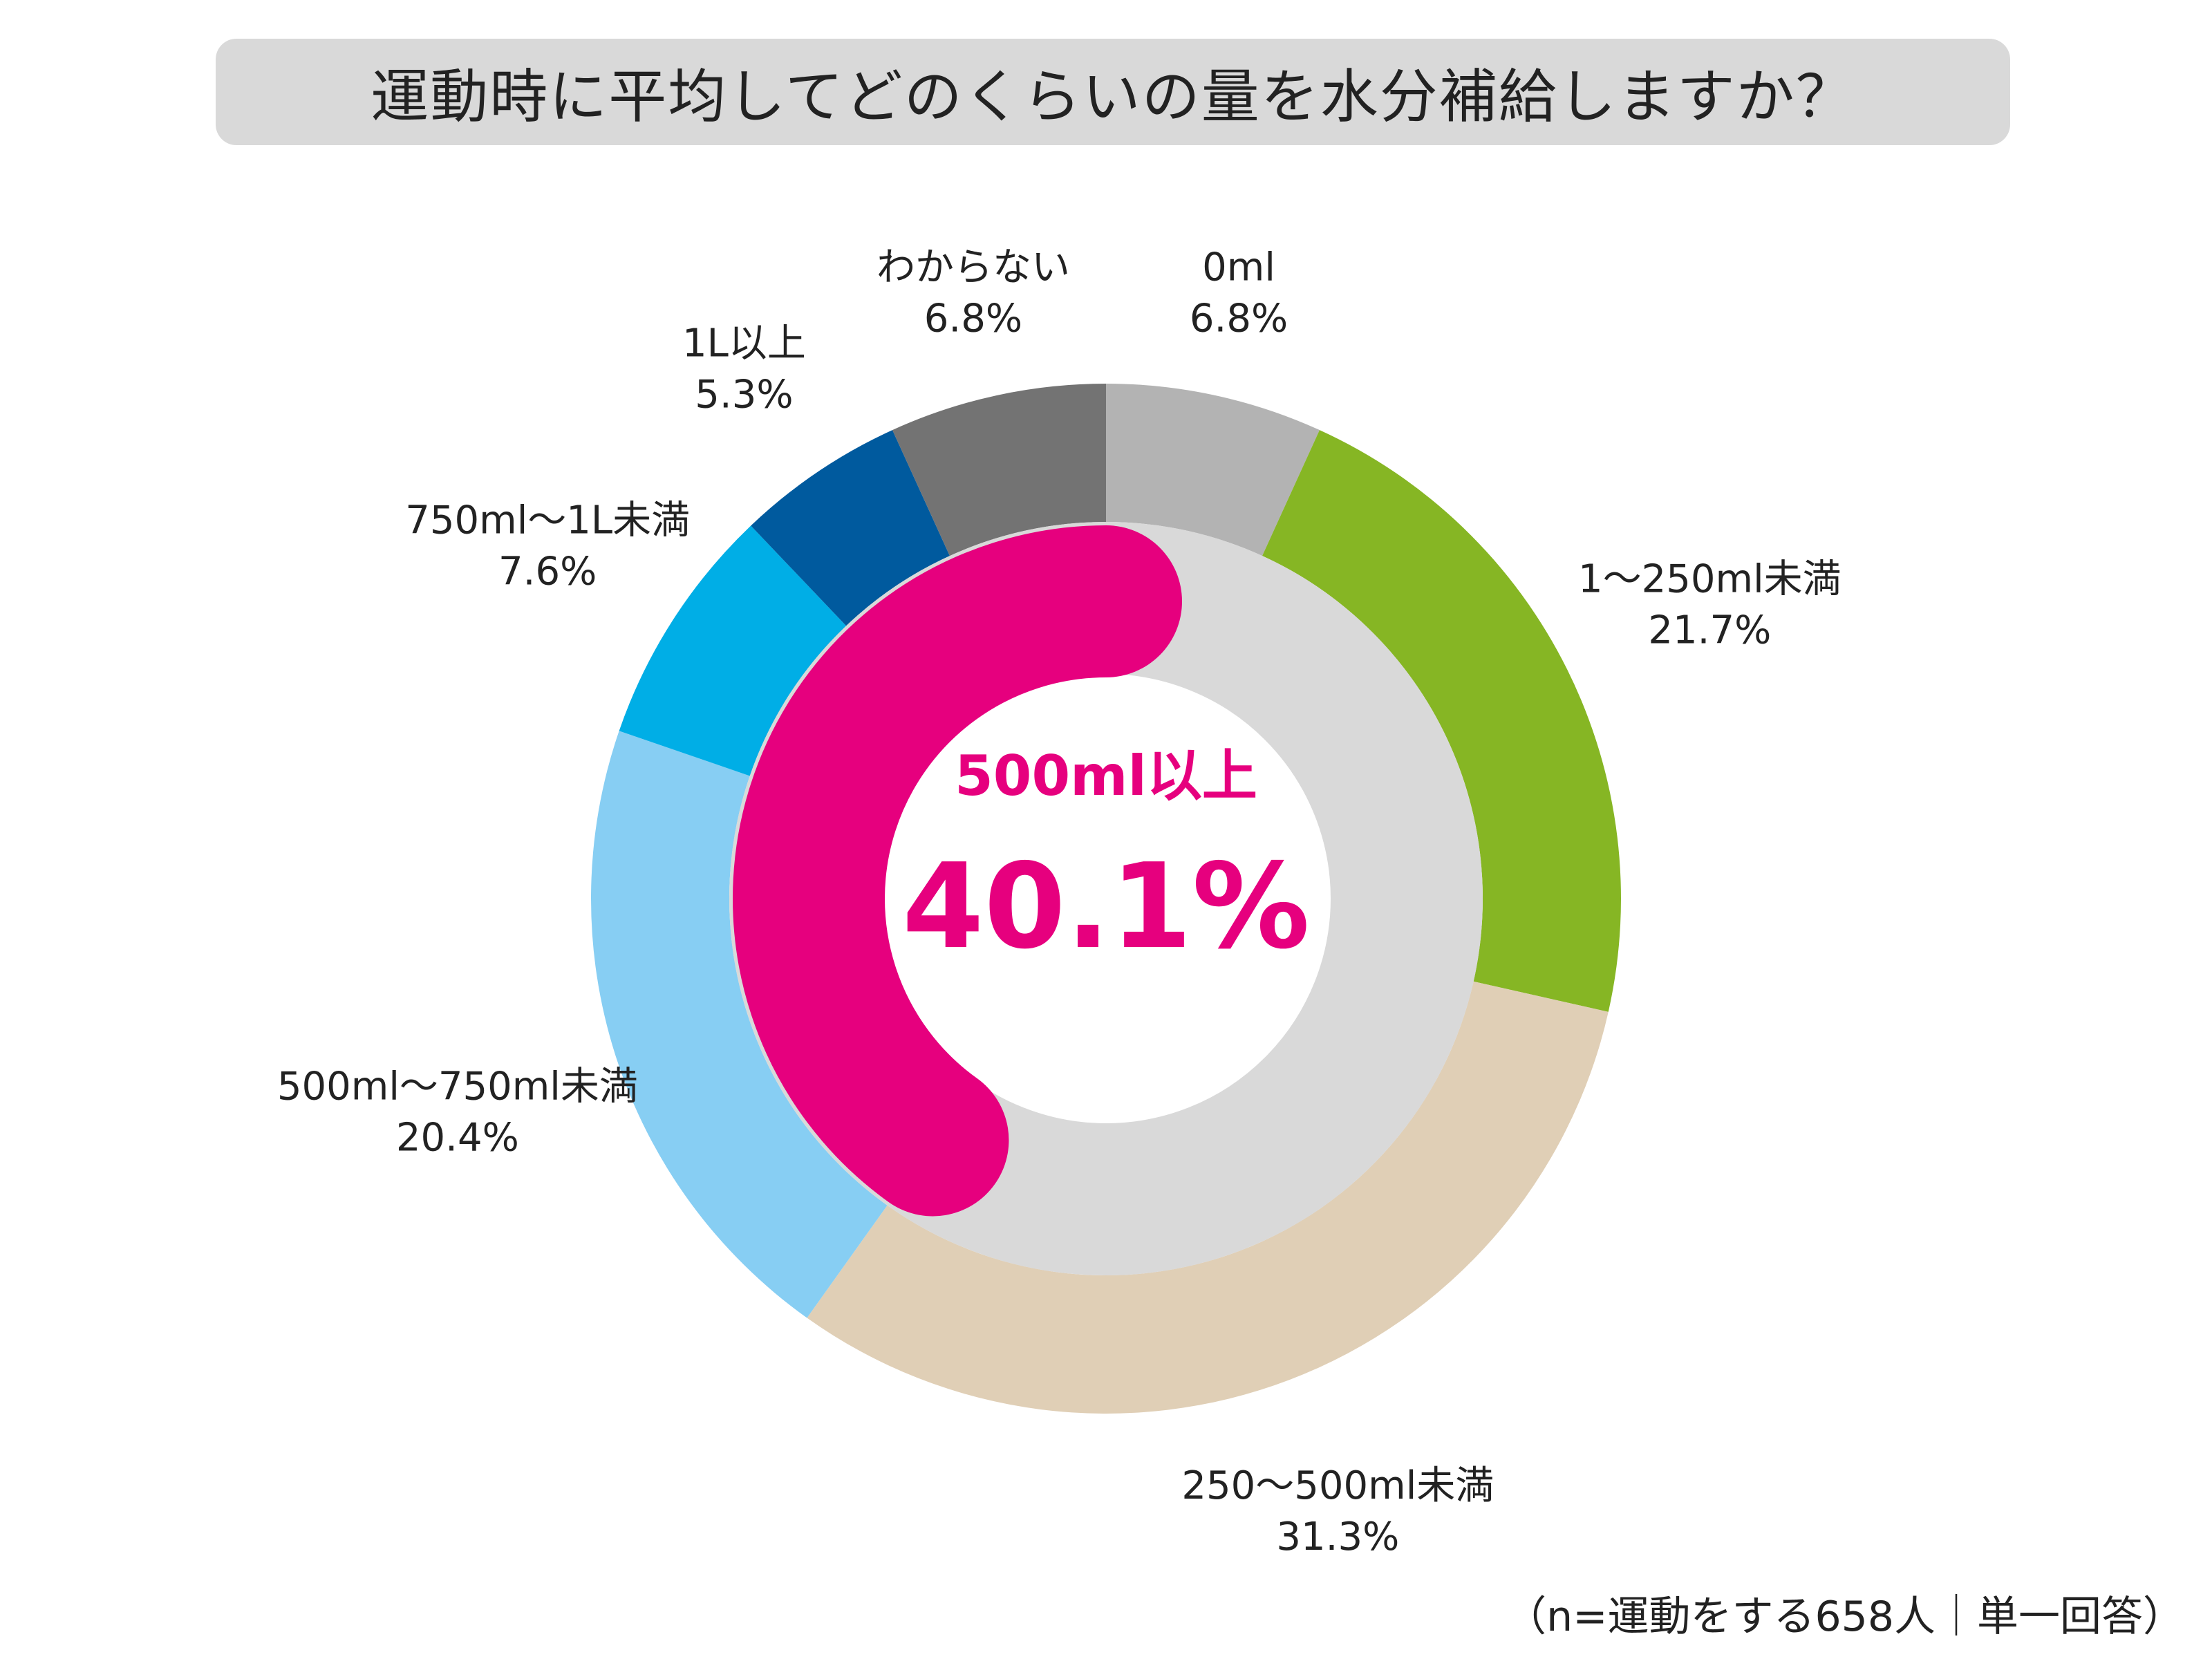  What do you see at coordinates (744, 369) in the screenshot?
I see `slice-label-5: 1L以上 5.3%` at bounding box center [744, 369].